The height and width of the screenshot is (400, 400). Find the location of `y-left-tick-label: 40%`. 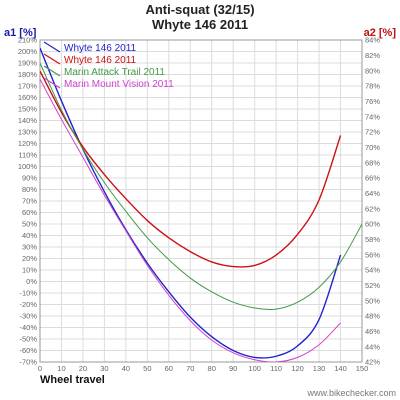

y-left-tick-label: 40% is located at coordinates (29, 235).